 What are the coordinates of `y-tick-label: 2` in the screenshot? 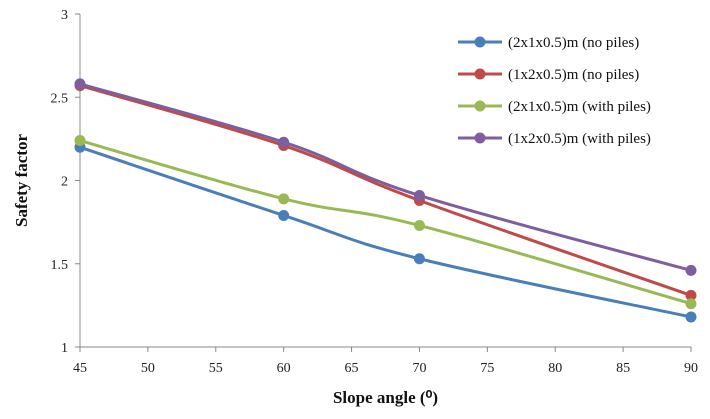 It's located at (64, 182).